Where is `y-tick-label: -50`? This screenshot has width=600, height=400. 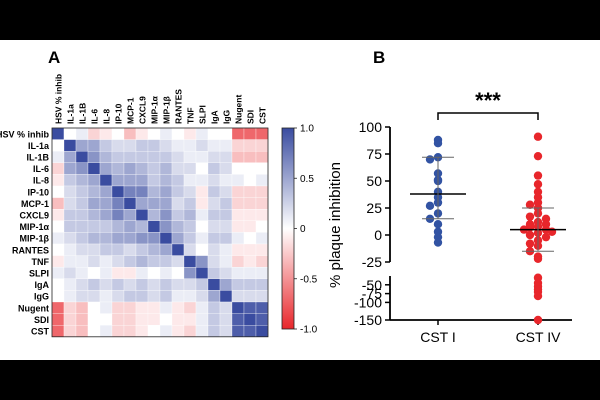
y-tick-label: -50 is located at coordinates (372, 285).